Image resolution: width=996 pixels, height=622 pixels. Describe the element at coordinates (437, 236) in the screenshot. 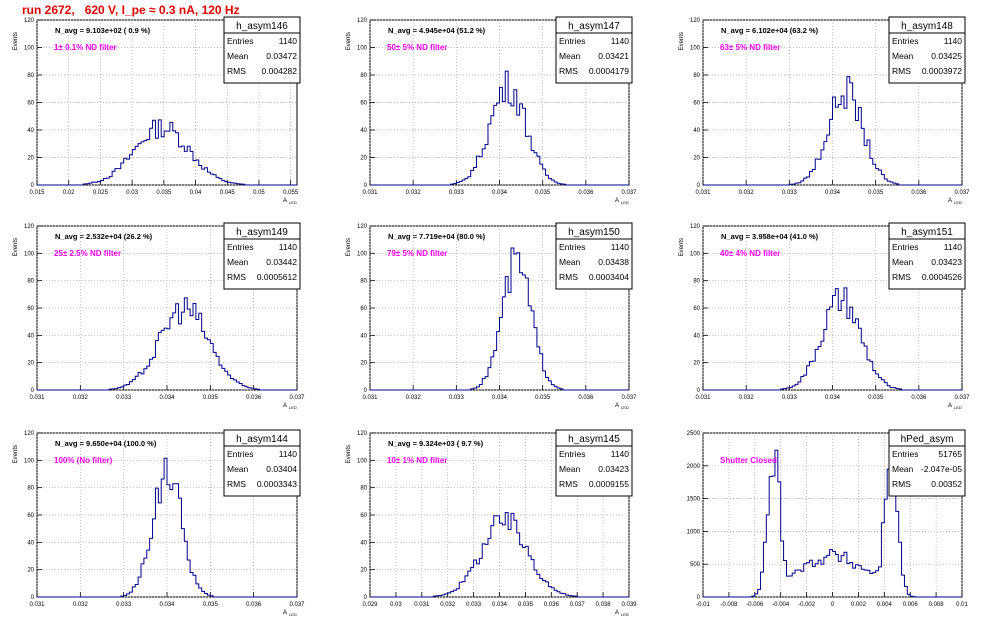

I see `navg-label: N_avg = 7.719e+04 (80.0 %)` at that location.